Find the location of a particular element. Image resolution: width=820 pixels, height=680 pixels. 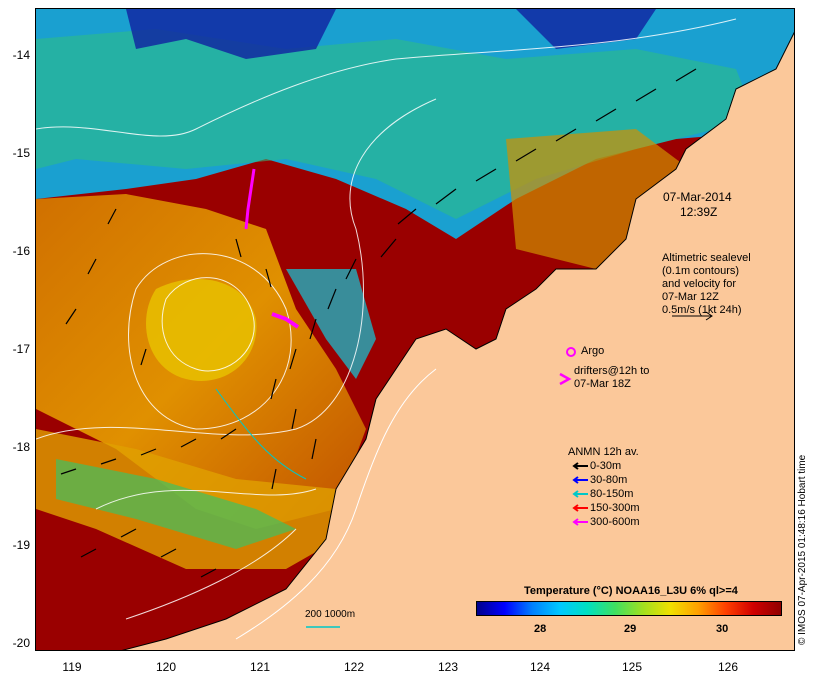

y-tick: -18 is located at coordinates (21, 447).